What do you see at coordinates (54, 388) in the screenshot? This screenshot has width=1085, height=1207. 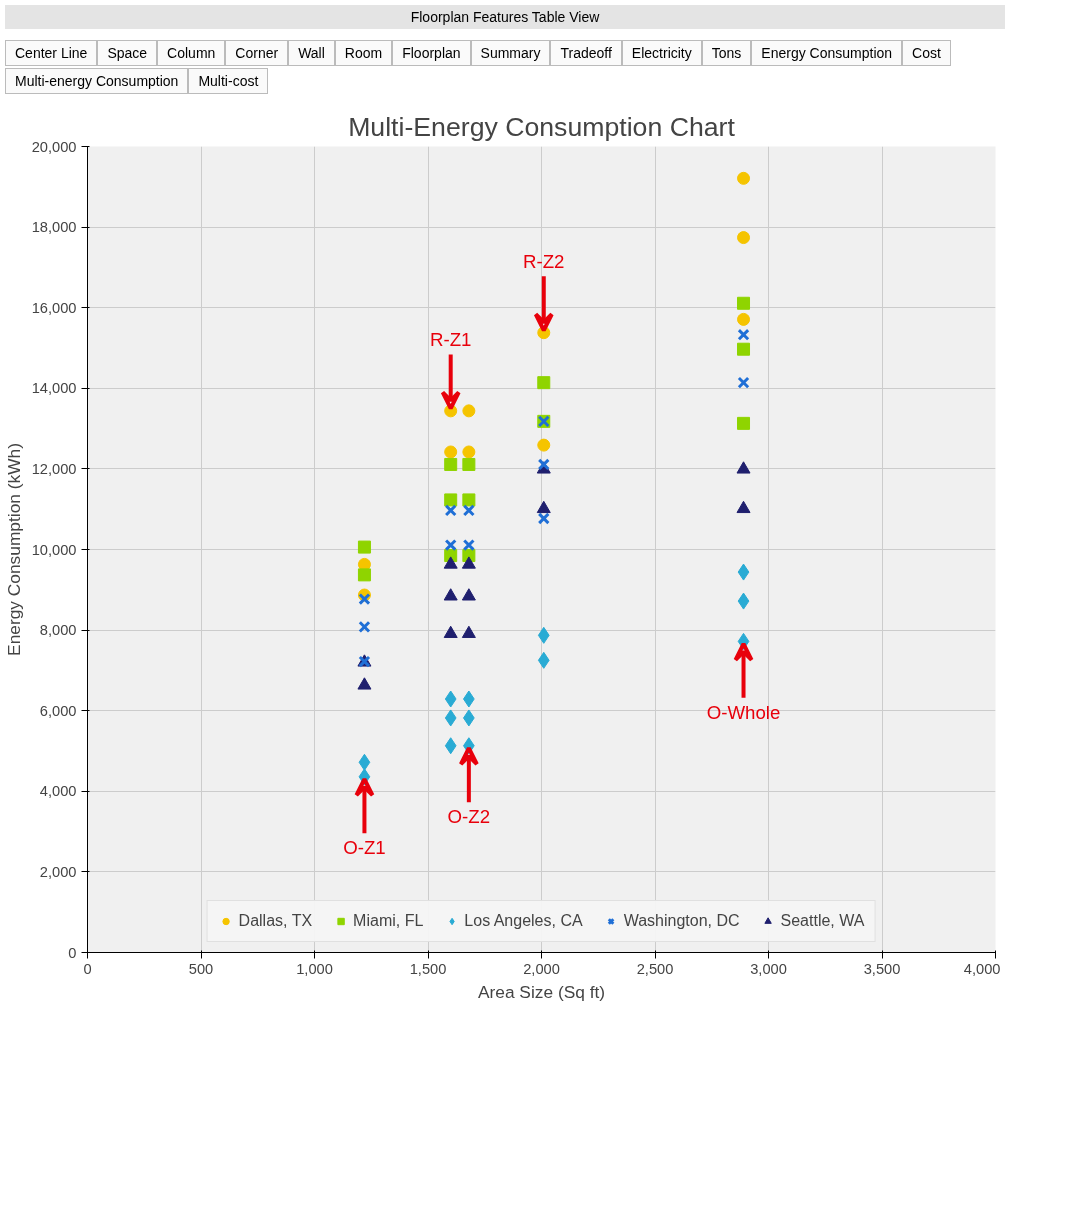 I see `y-tick-label: 14,000` at bounding box center [54, 388].